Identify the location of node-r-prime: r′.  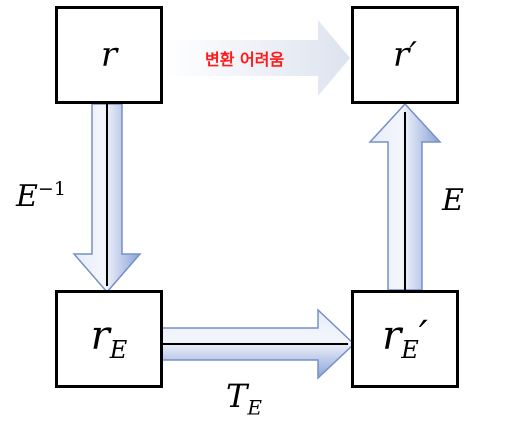
(405, 55).